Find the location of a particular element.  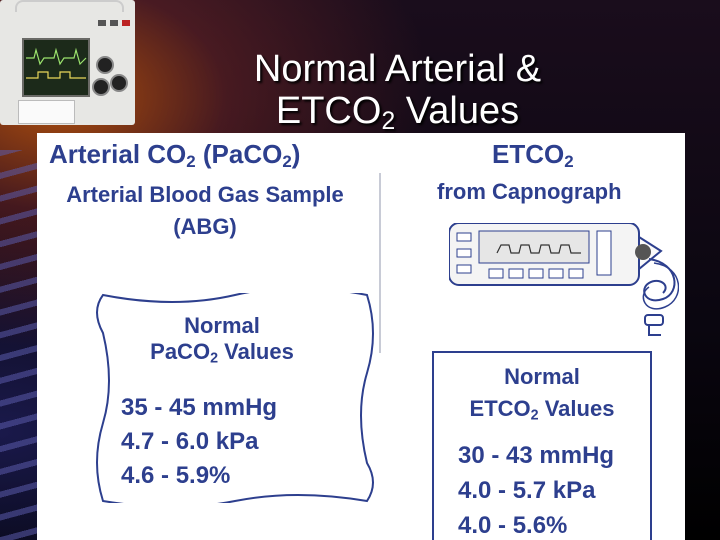

slide-title: Normal Arterial & ETCO2 Values is located at coordinates (397, 95).